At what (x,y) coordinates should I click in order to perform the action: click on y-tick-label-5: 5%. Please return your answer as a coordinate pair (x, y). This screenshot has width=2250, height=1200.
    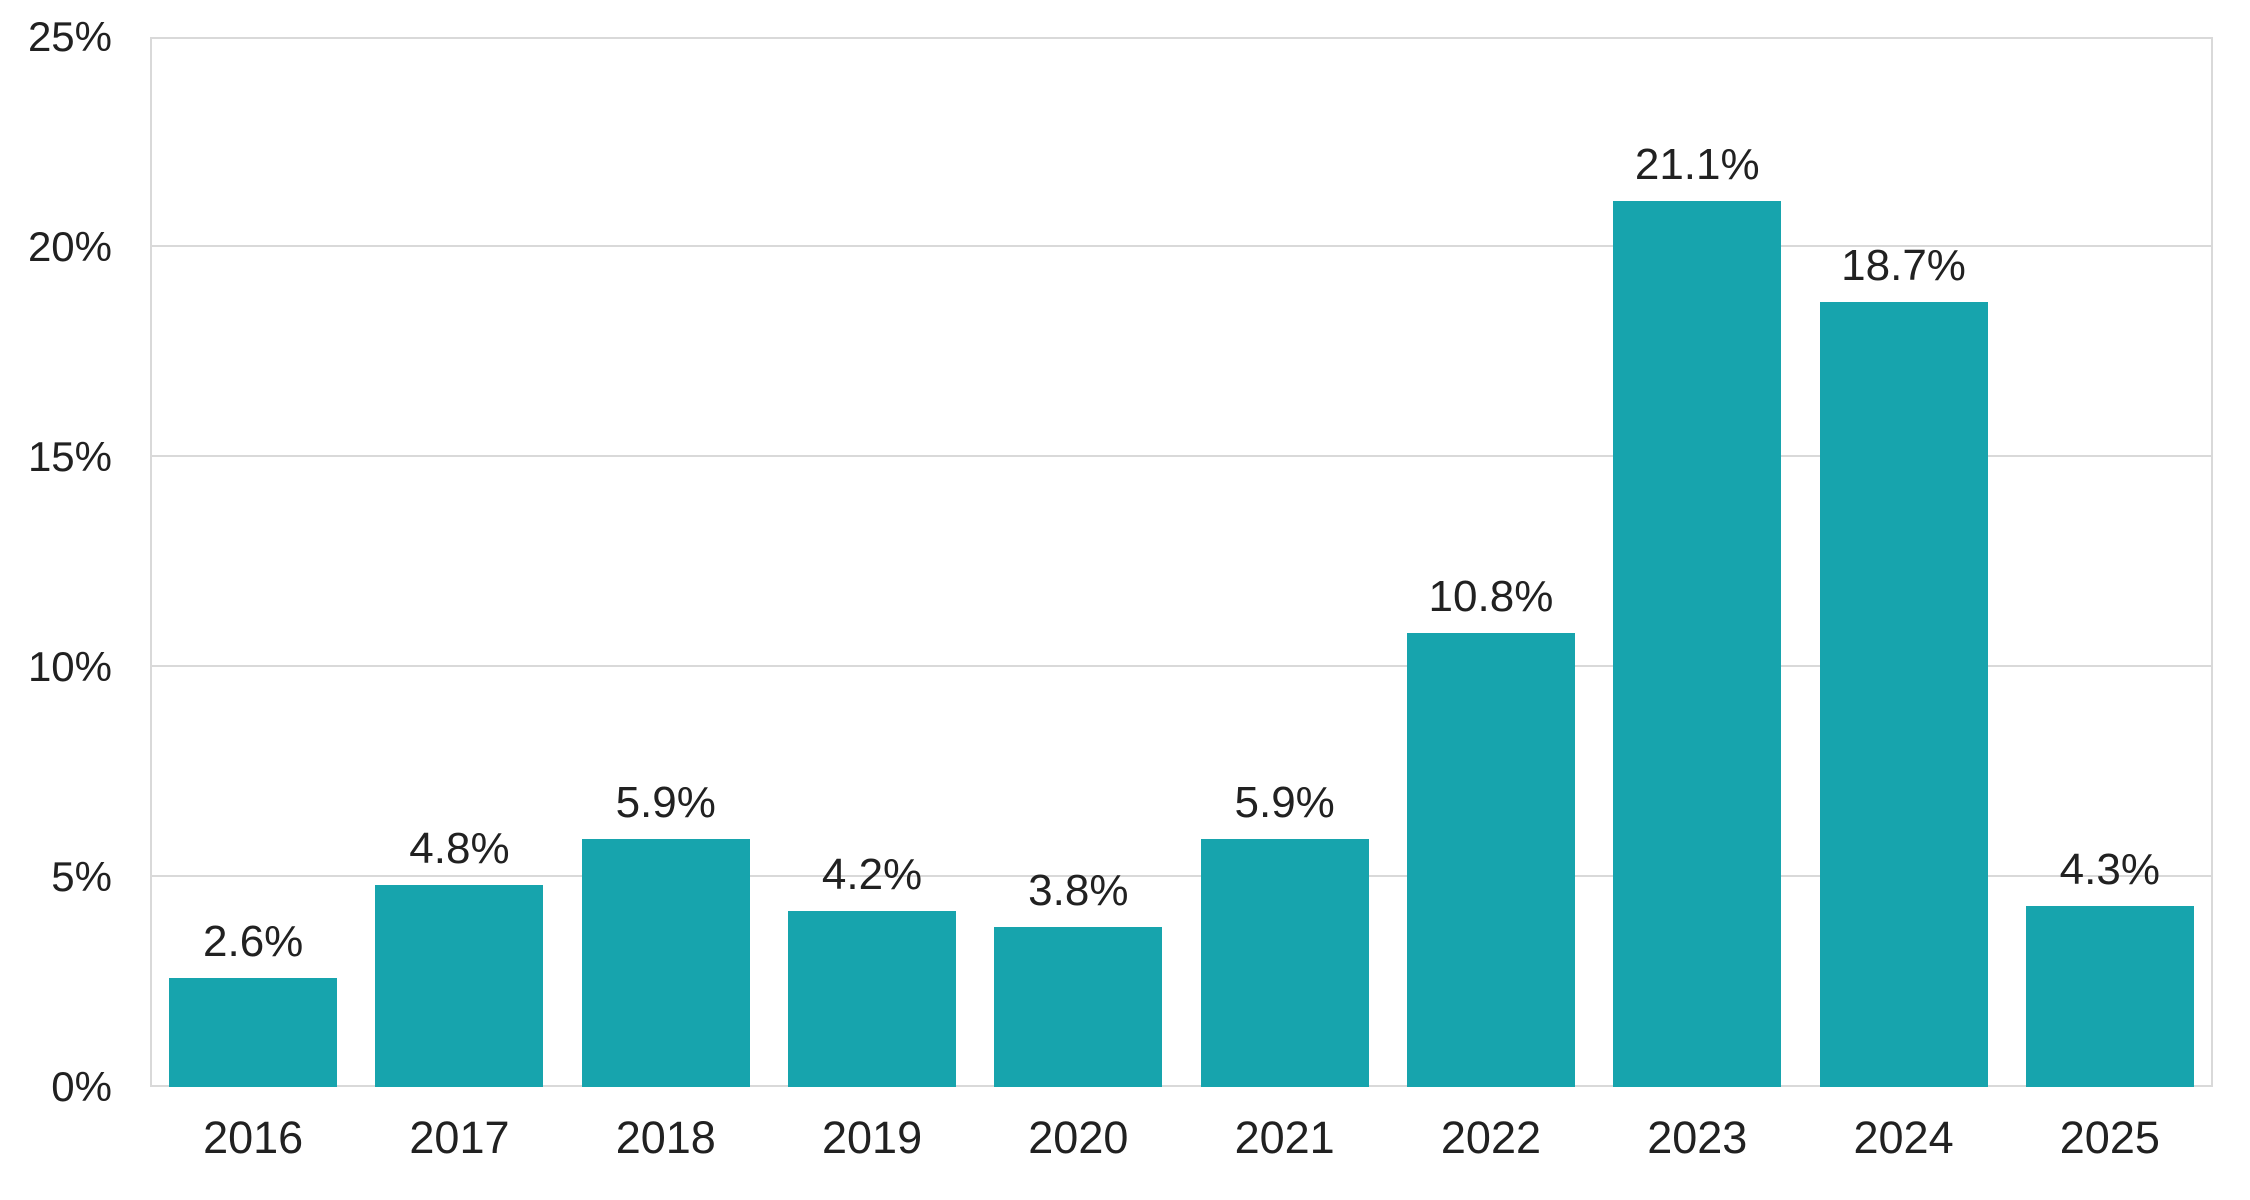
    Looking at the image, I should click on (81, 876).